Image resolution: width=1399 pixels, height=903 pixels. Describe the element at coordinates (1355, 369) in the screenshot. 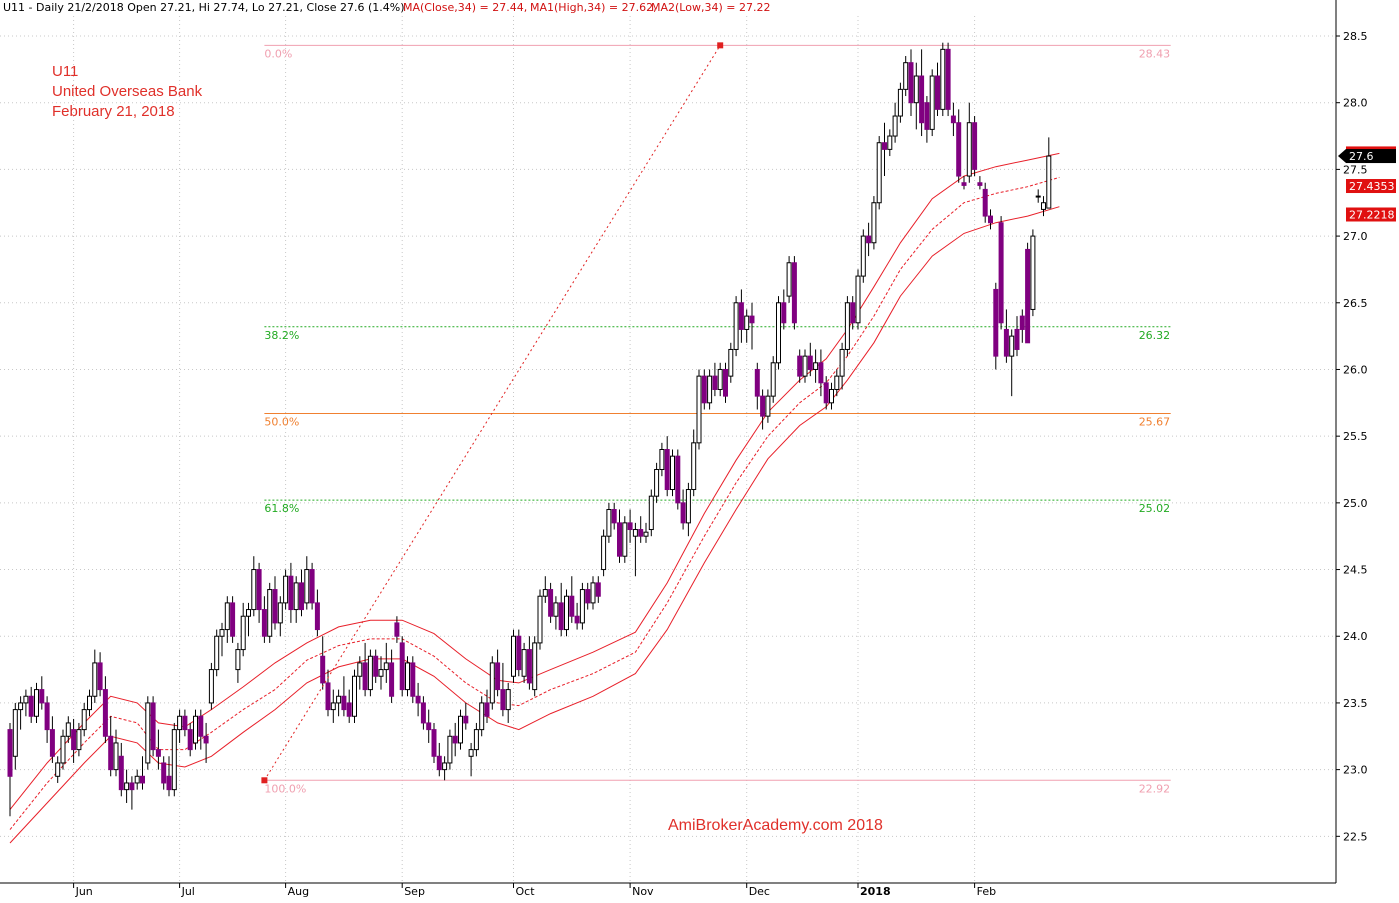

I see `y-tick-label: 26.0` at that location.